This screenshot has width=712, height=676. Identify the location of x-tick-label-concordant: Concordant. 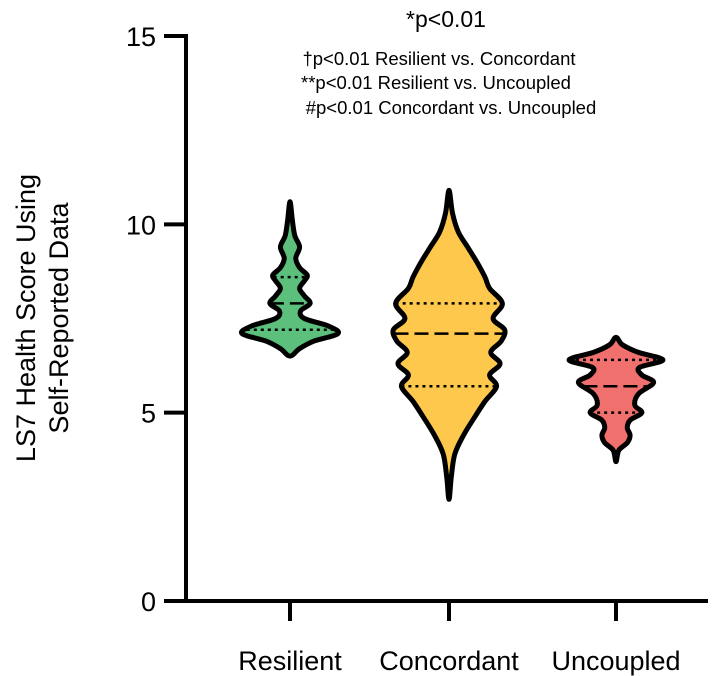
(449, 661).